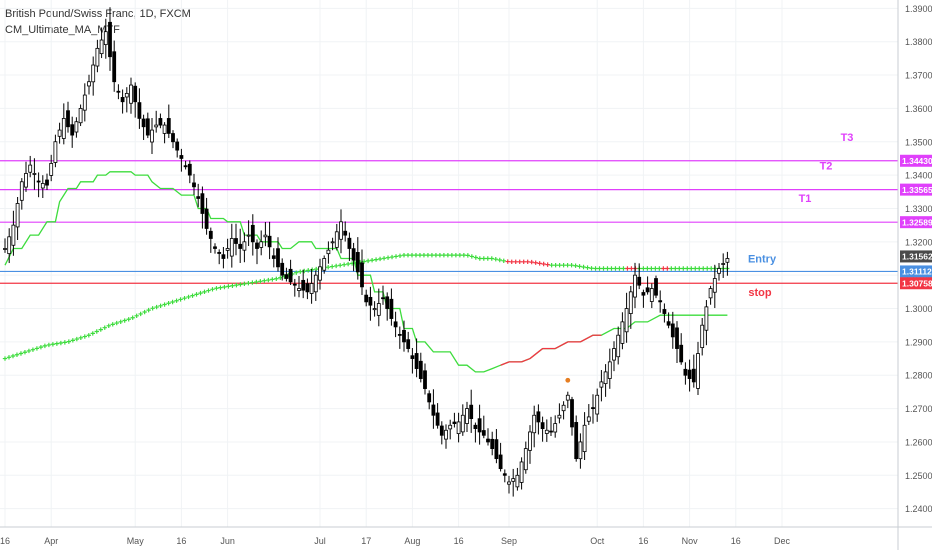 The width and height of the screenshot is (932, 550). Describe the element at coordinates (917, 272) in the screenshot. I see `level-price-label: 1.31112` at that location.